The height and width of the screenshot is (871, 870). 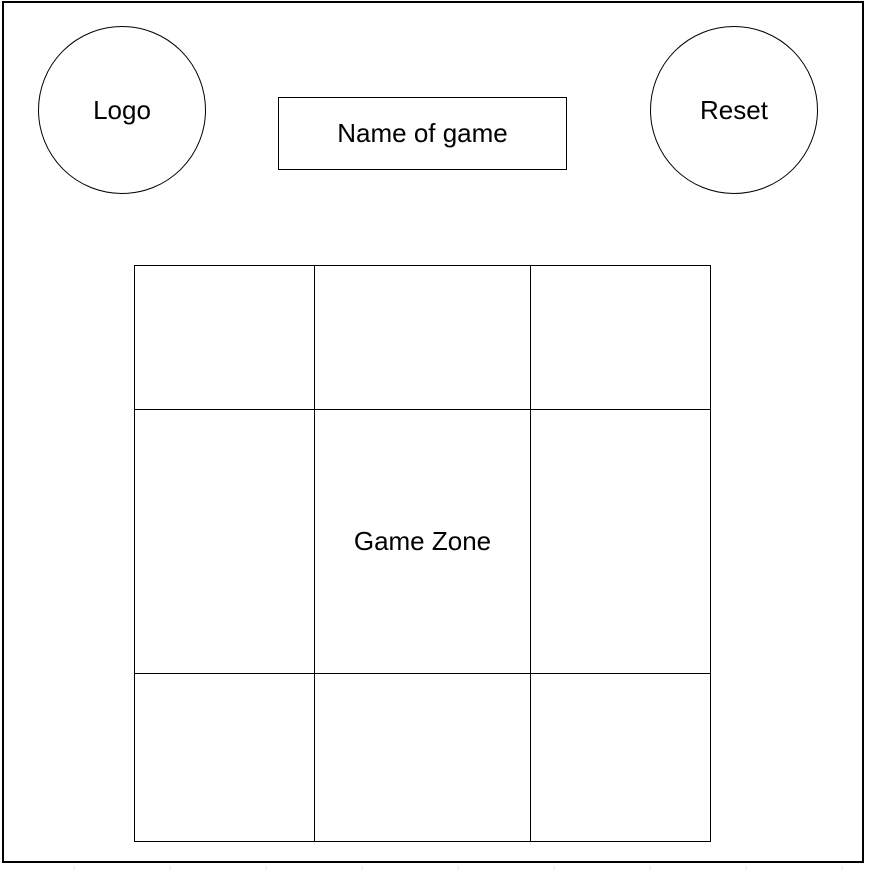 I want to click on game-zone-center-cell: Game Zone, so click(x=423, y=542).